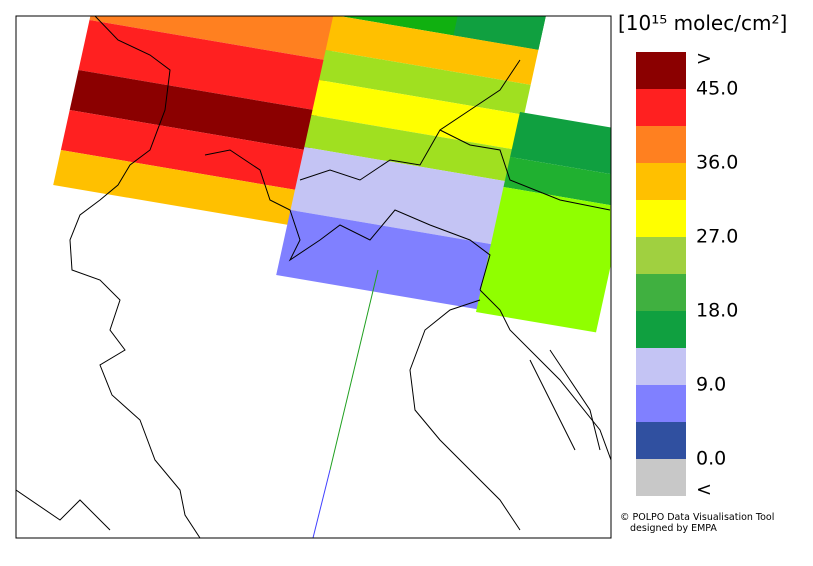  What do you see at coordinates (687, 274) in the screenshot?
I see `legend: >45.0 36.0 27.0 18.0 9.0 0.0 <` at bounding box center [687, 274].